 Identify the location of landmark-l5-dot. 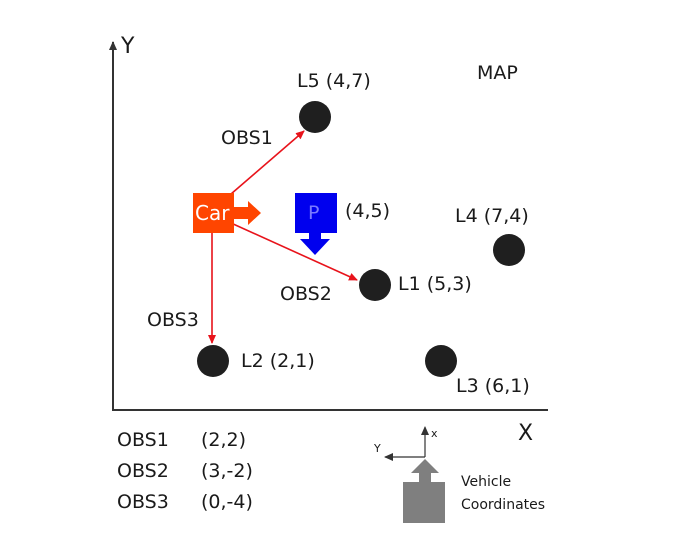
(315, 117).